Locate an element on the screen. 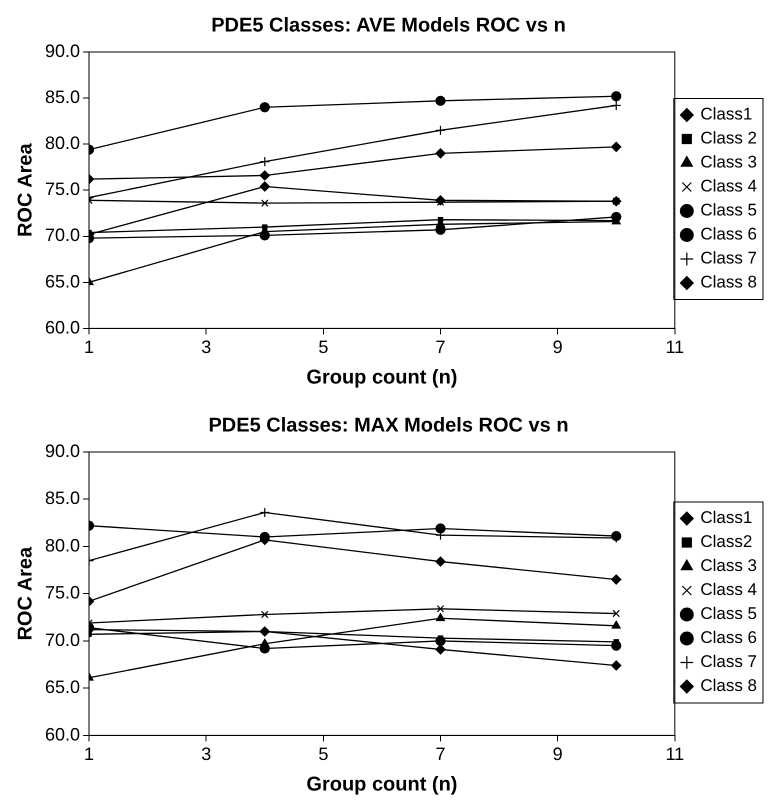  legend-label: Class 2 is located at coordinates (728, 138).